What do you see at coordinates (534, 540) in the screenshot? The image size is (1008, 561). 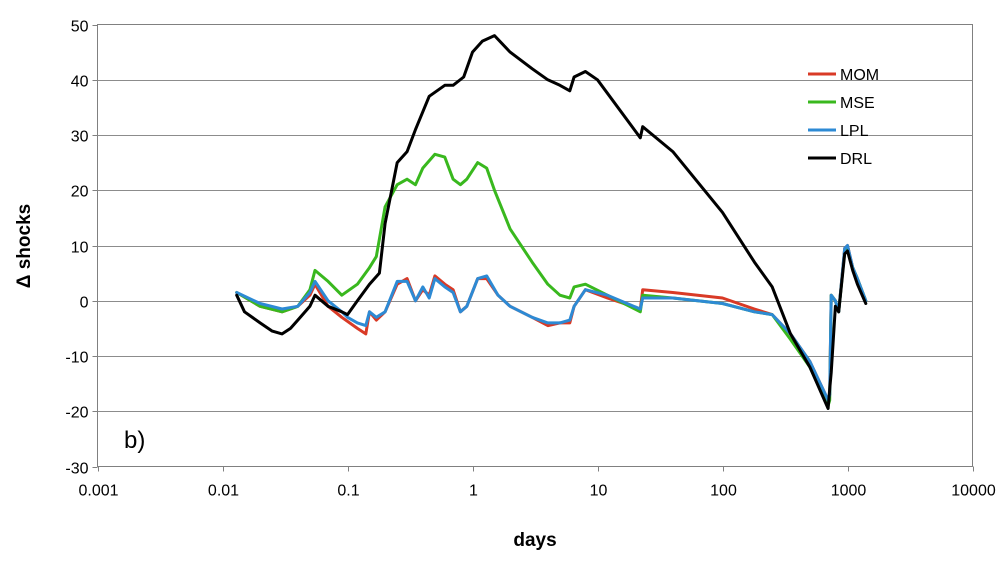 I see `x-axis-label: days` at bounding box center [534, 540].